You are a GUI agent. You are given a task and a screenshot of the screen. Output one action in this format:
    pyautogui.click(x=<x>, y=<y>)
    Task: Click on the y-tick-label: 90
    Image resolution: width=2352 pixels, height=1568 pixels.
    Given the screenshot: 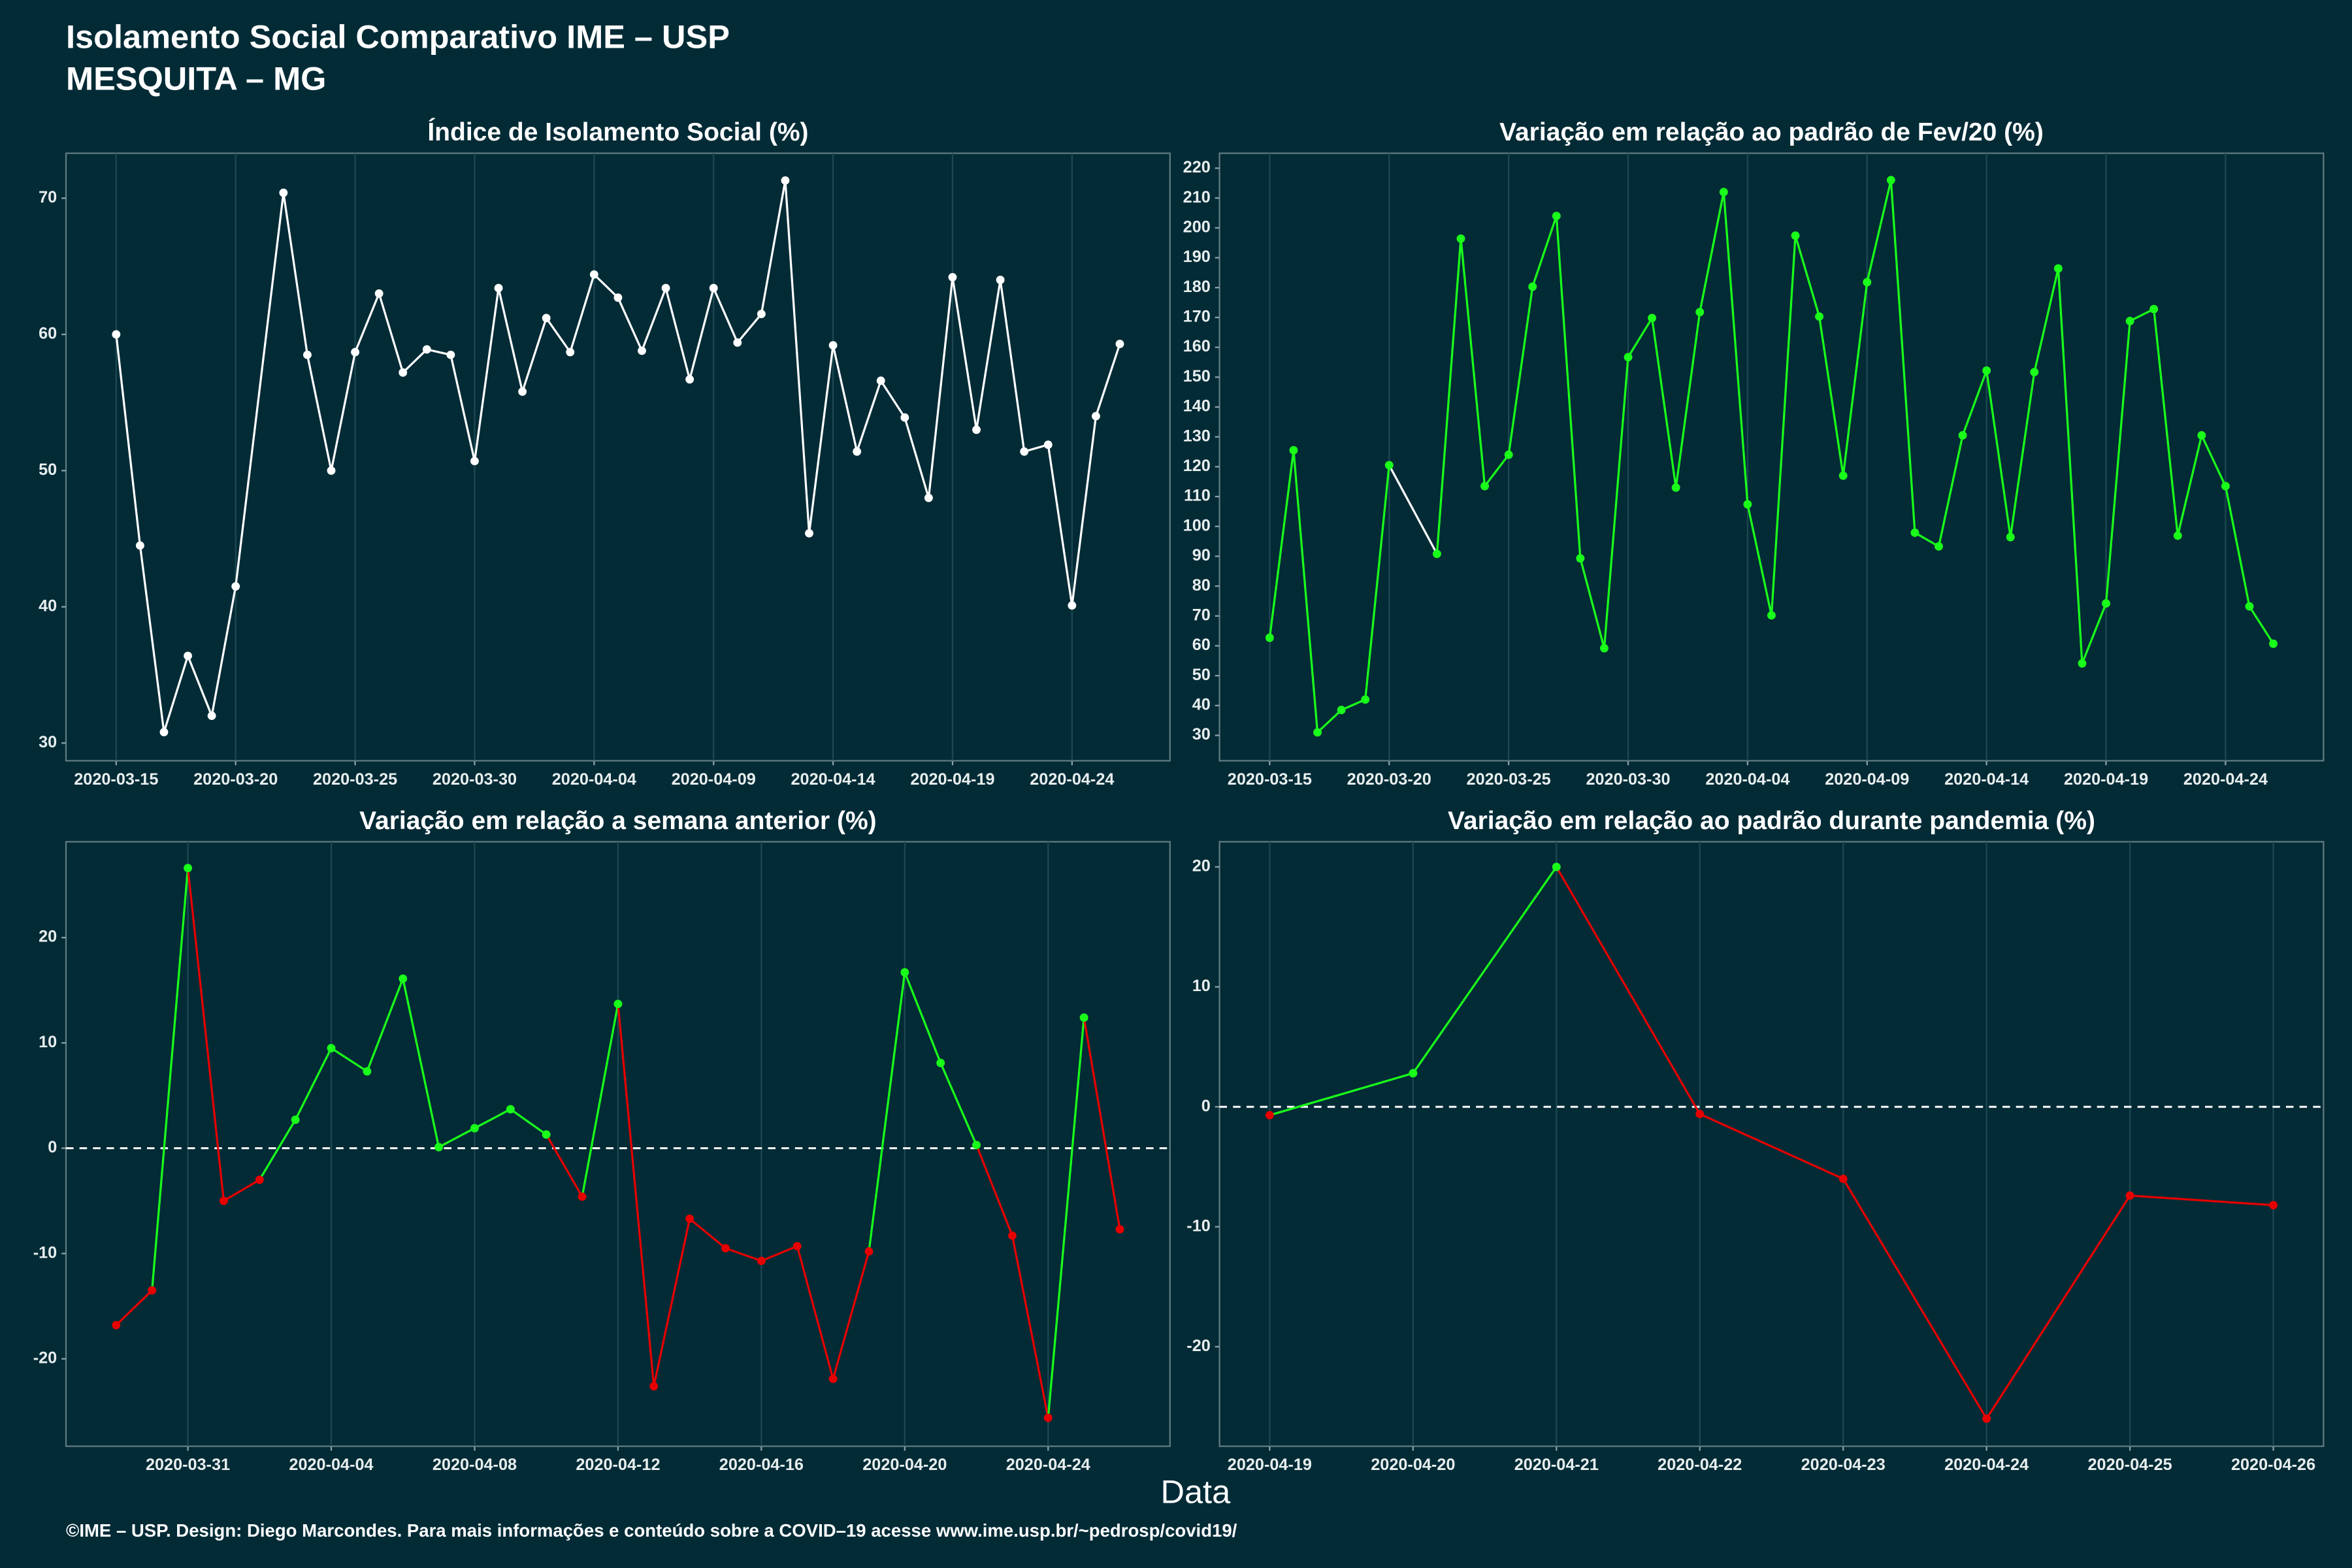 What is the action you would take?
    pyautogui.click(x=1201, y=555)
    